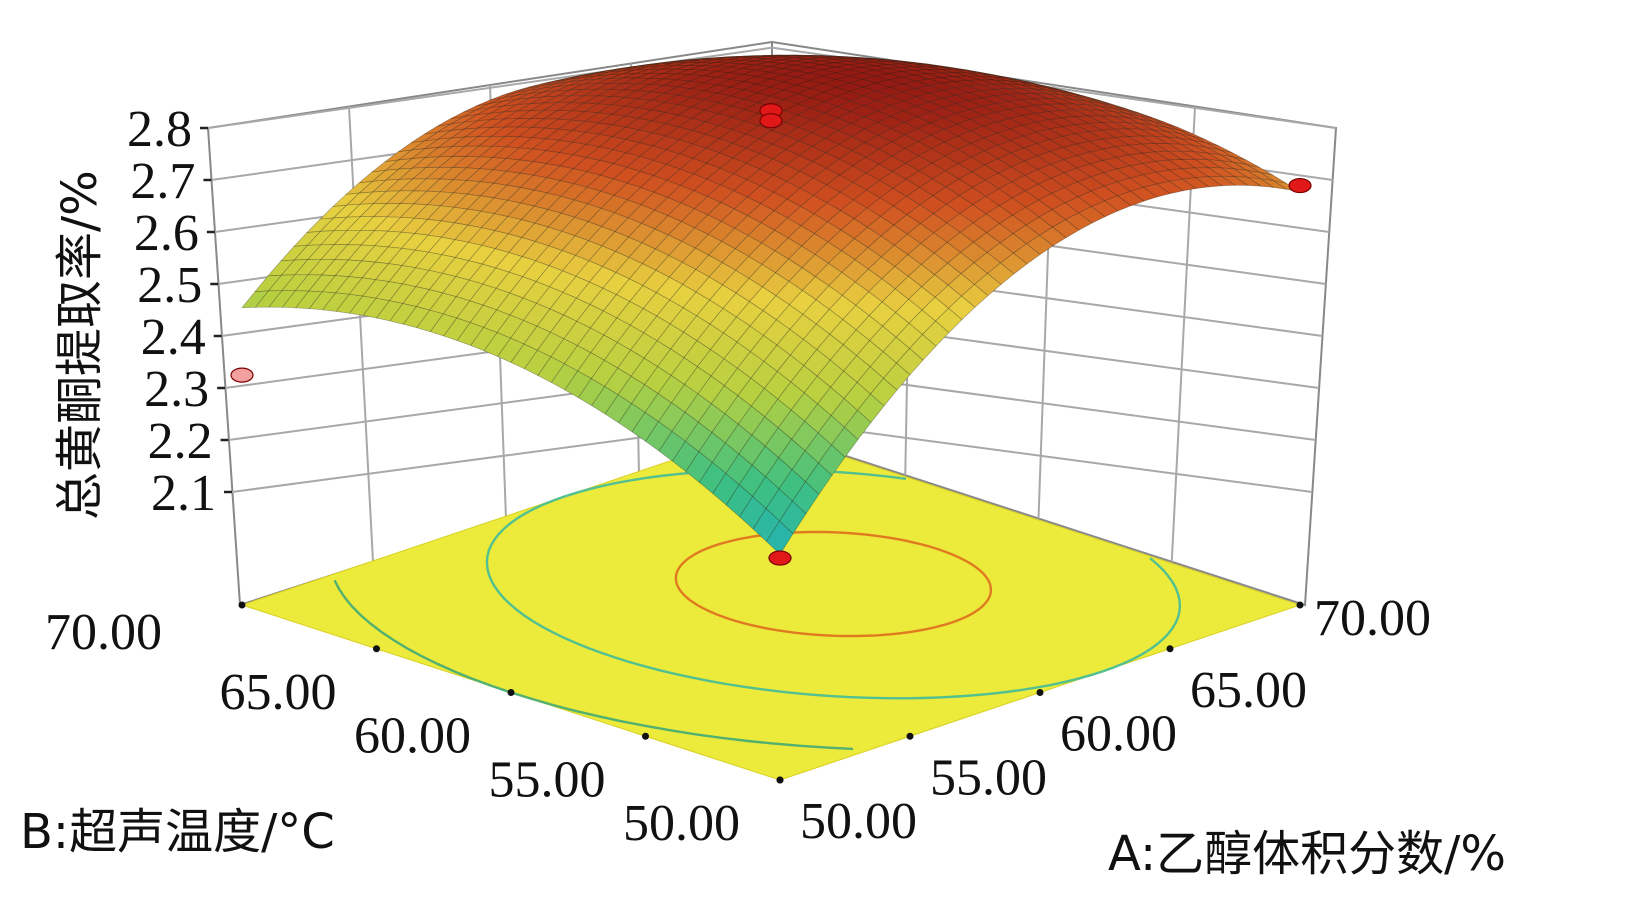  I want to click on z-tick-label: 2.6, so click(166, 233).